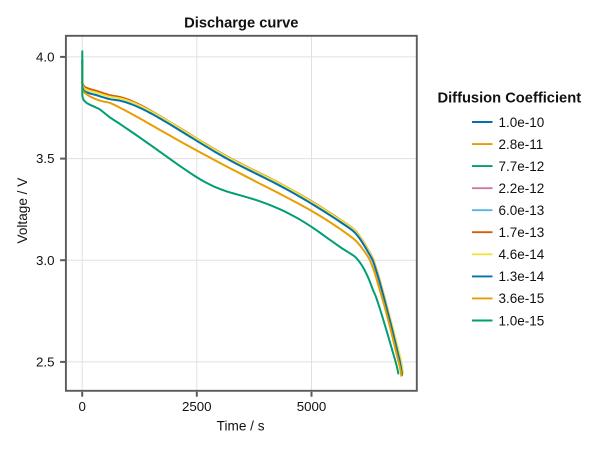  I want to click on svg-text: 1.3e-14, so click(522, 276).